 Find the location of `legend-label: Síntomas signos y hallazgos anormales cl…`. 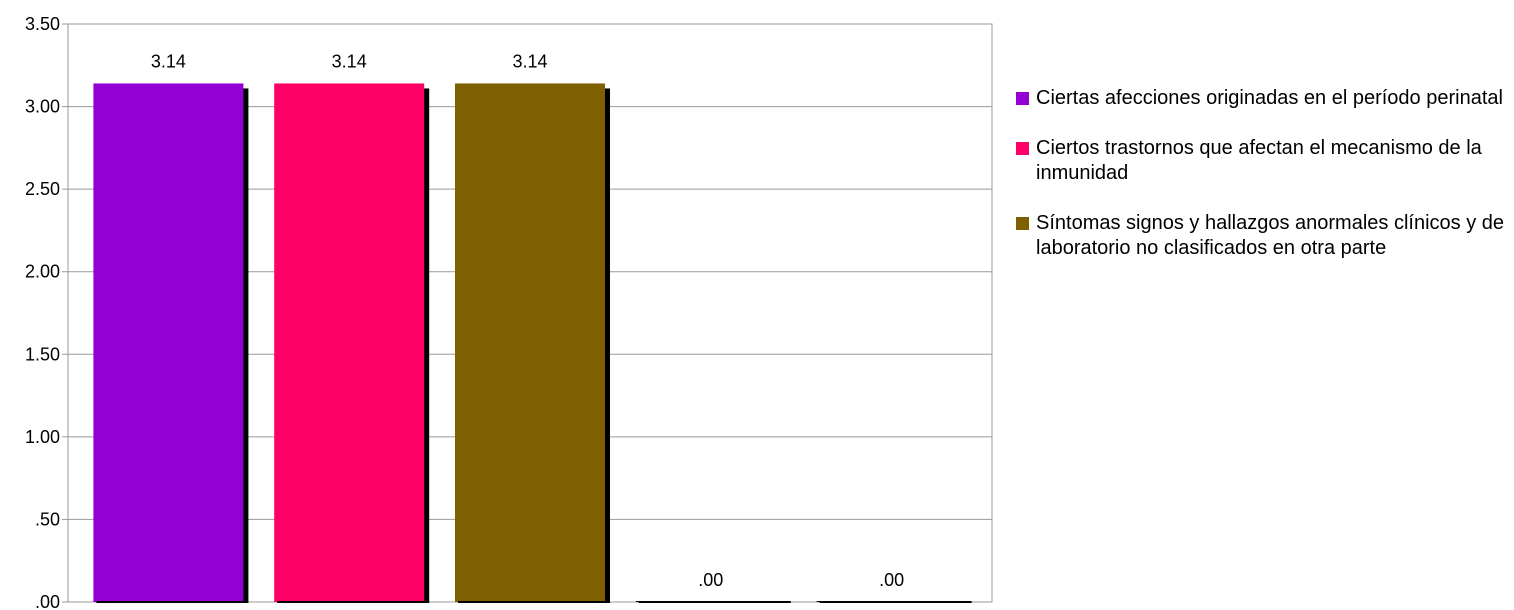

legend-label: Síntomas signos y hallazgos anormales cl… is located at coordinates (1270, 235).